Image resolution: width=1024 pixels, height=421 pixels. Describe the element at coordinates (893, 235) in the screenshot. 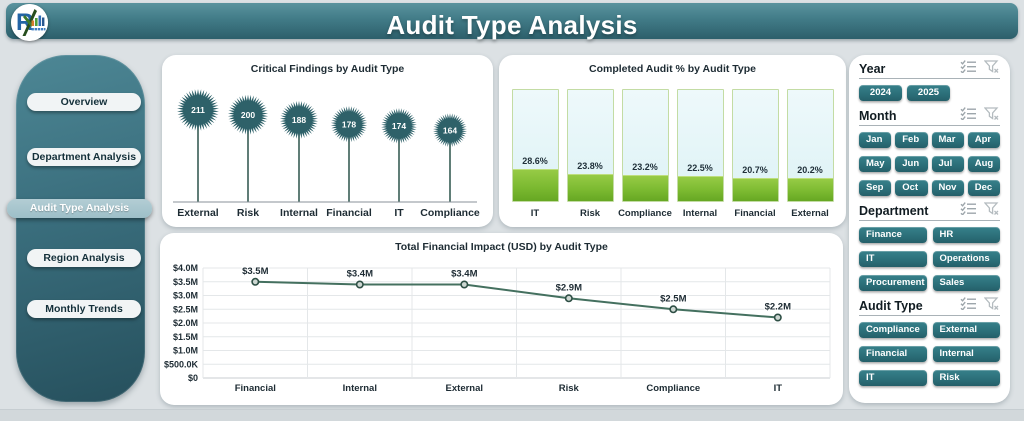

I see `slicer-option-department-finance: Finance` at that location.